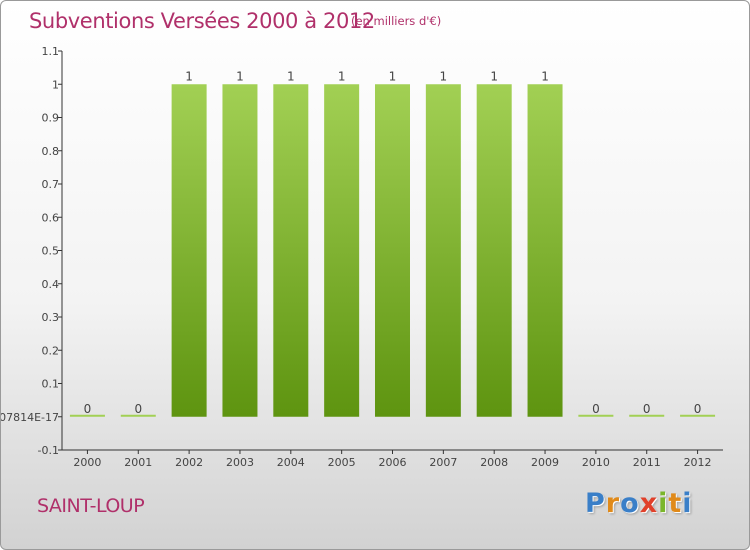  Describe the element at coordinates (51, 317) in the screenshot. I see `y-tick-label: 0.3` at that location.